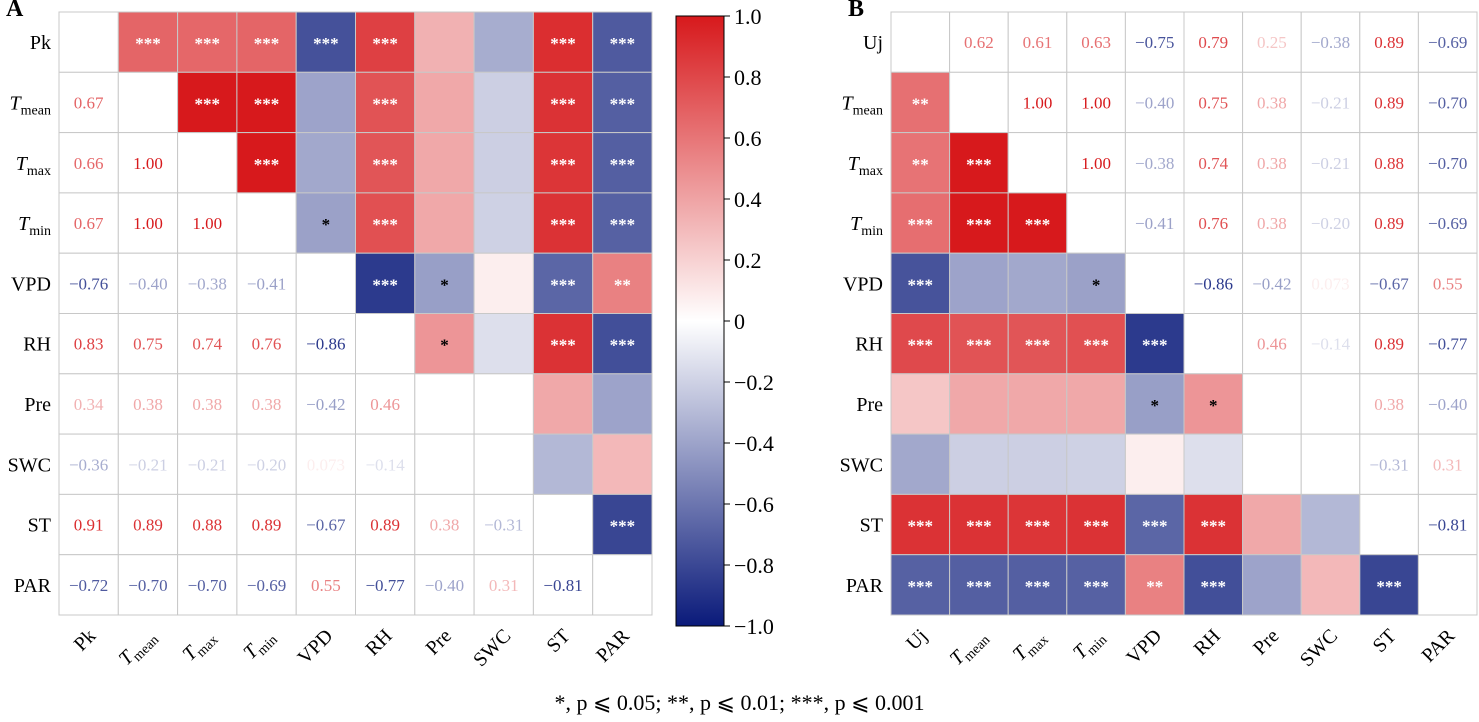  I want to click on col-label-b-1-sub: mean, so click(977, 649).